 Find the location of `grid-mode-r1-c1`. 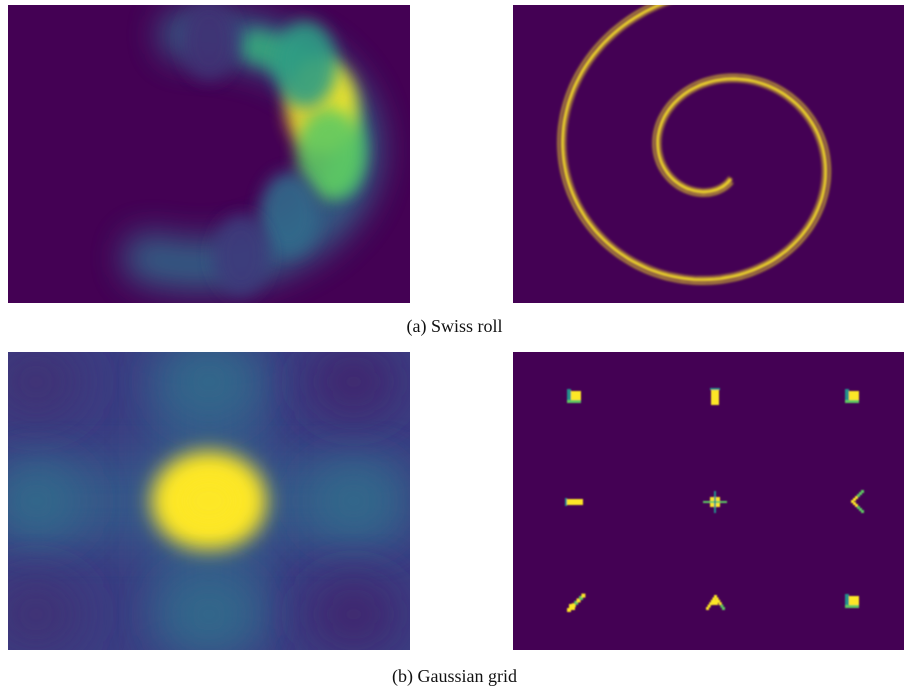

grid-mode-r1-c1 is located at coordinates (715, 502).